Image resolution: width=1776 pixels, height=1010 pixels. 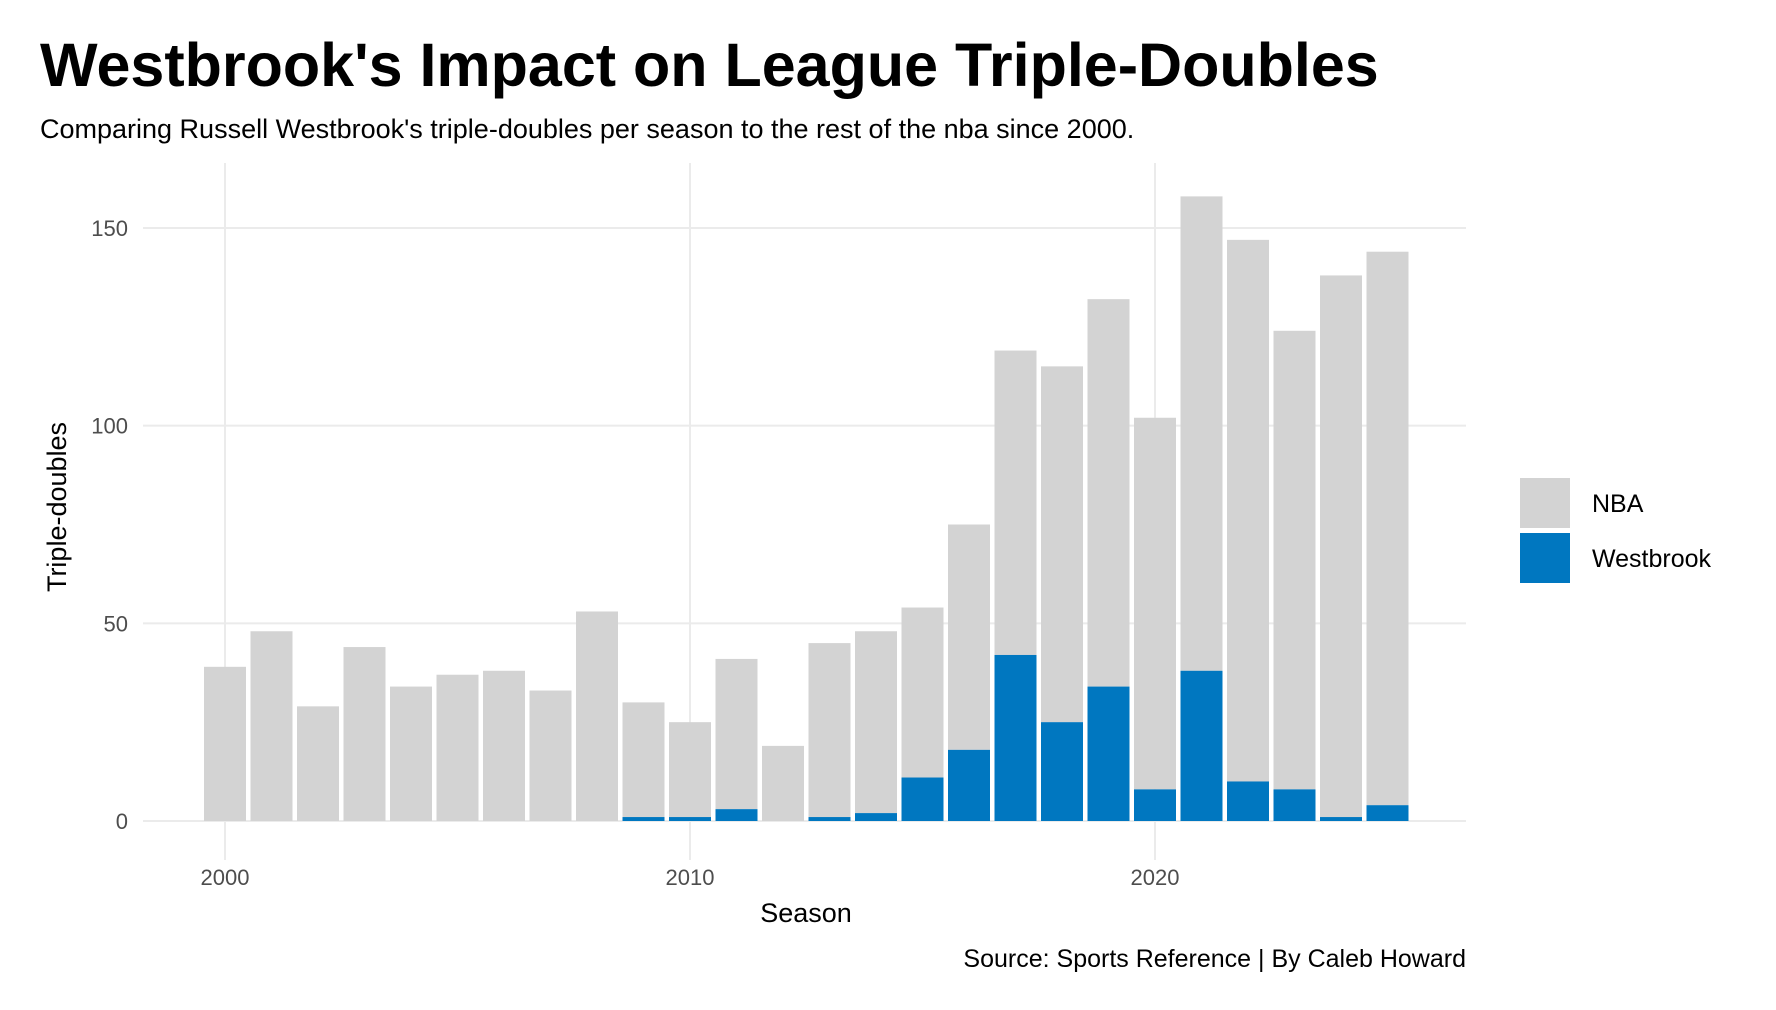 I want to click on y-tick-label: 50, so click(x=116, y=623).